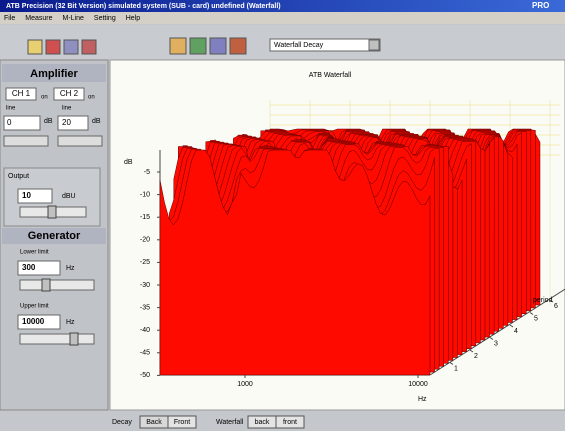 The width and height of the screenshot is (565, 431). What do you see at coordinates (18, 176) in the screenshot?
I see `output-label: Output` at bounding box center [18, 176].